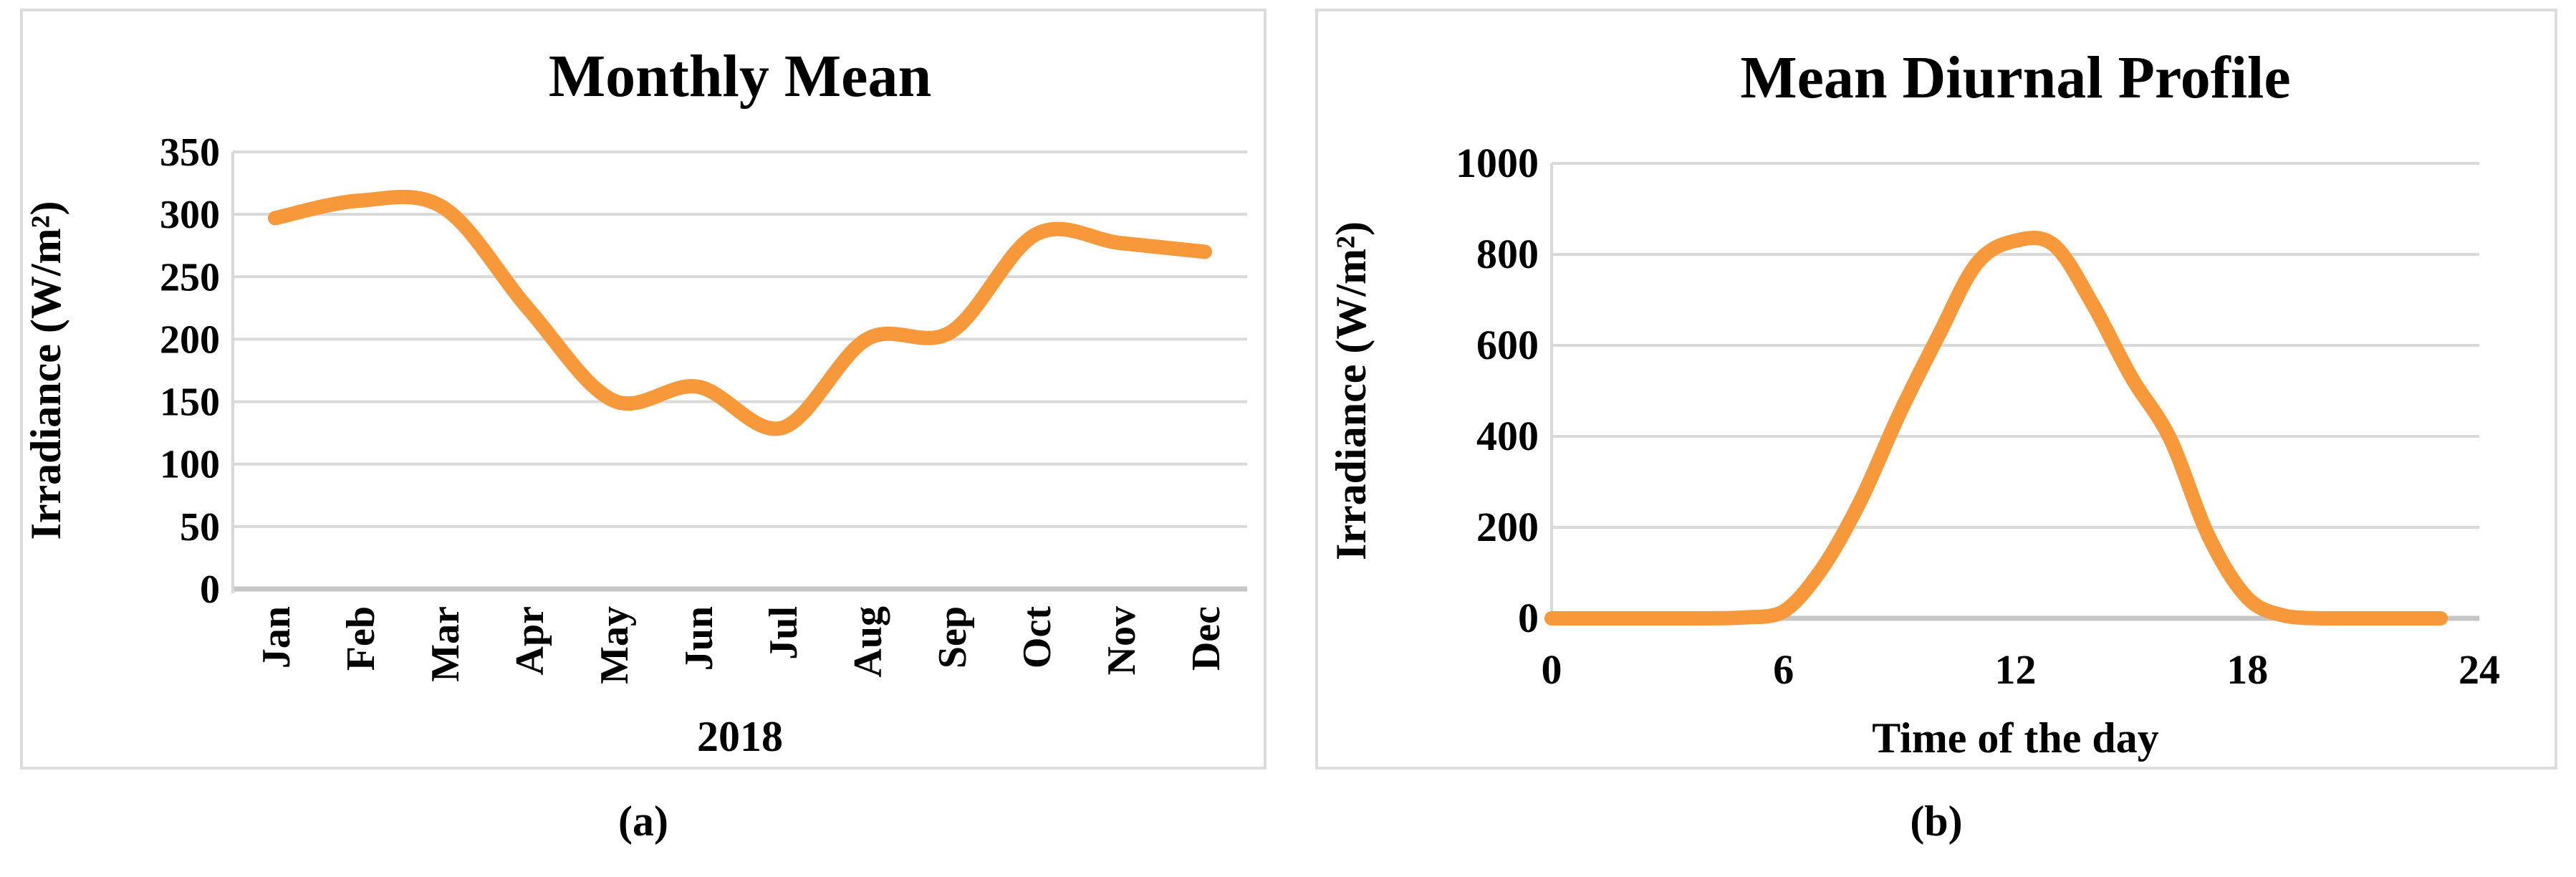 Image resolution: width=2576 pixels, height=877 pixels. Describe the element at coordinates (740, 736) in the screenshot. I see `x-axis-title: 2018` at that location.